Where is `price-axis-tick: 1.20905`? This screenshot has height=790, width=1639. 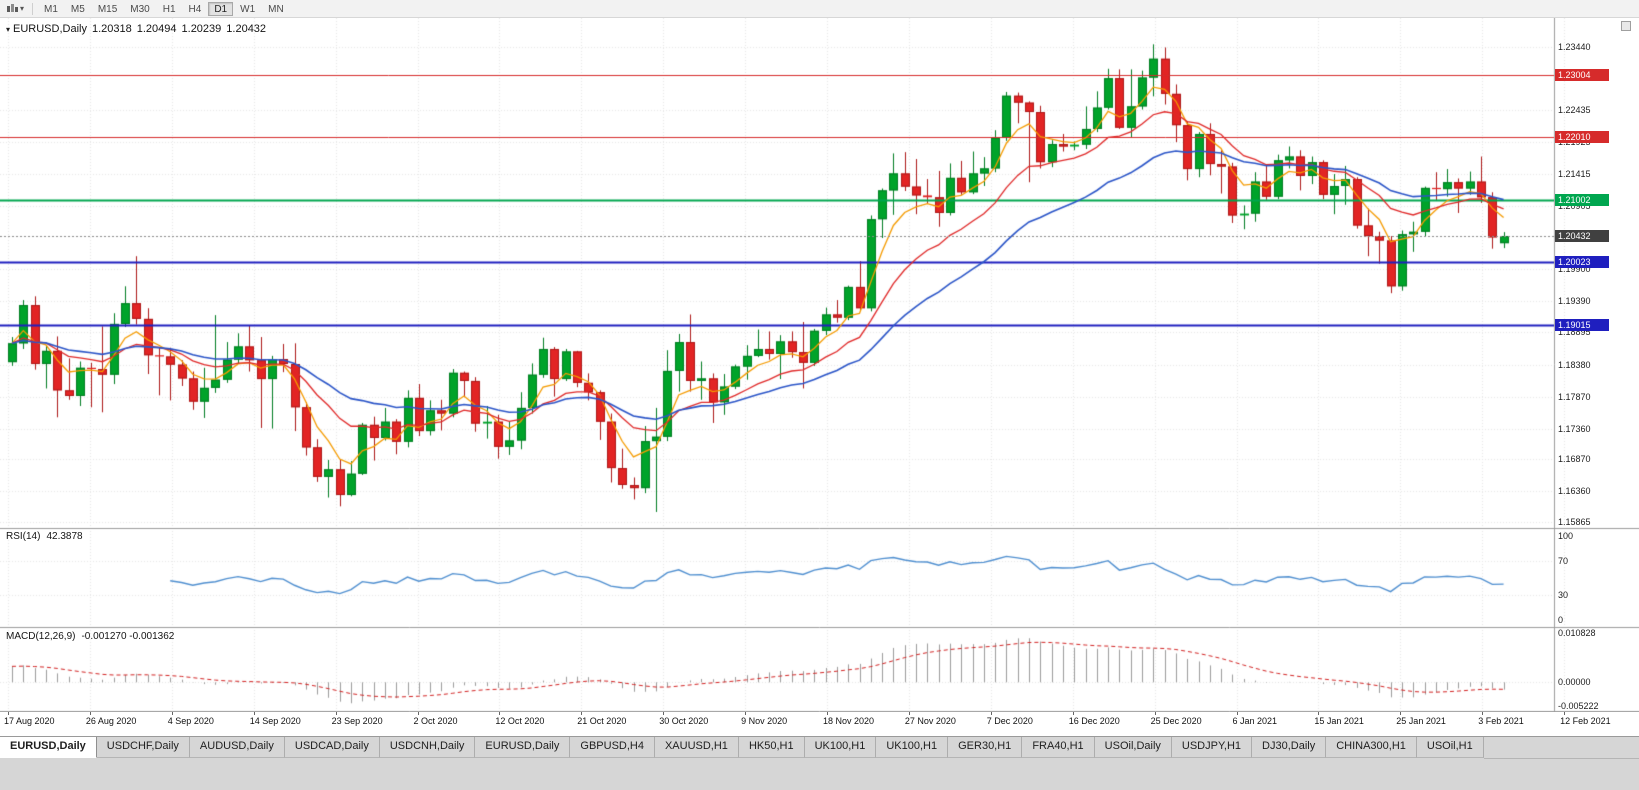 price-axis-tick: 1.20905 is located at coordinates (1574, 206).